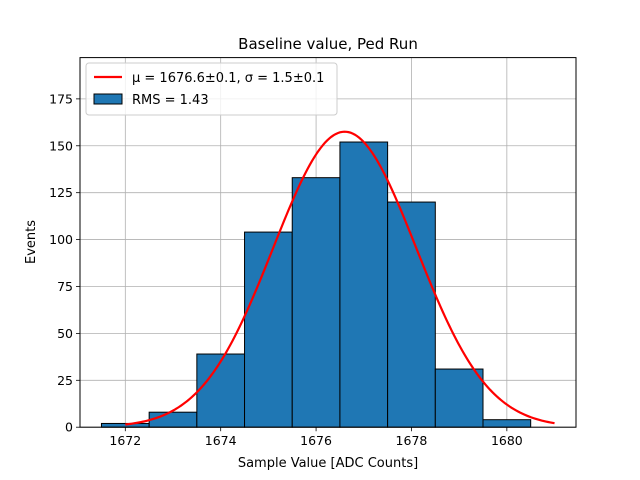 This screenshot has width=640, height=480. What do you see at coordinates (328, 44) in the screenshot?
I see `chart-title: Baseline value, Ped Run` at bounding box center [328, 44].